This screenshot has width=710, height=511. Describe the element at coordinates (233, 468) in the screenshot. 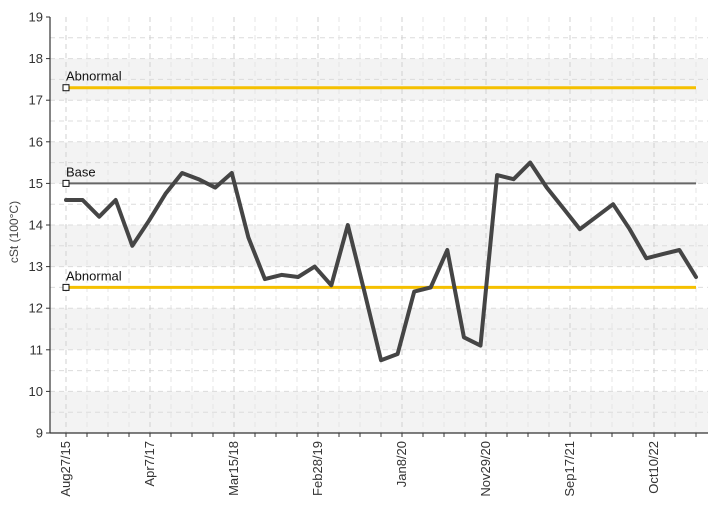

I see `x-tick-label: Mar15/18` at that location.